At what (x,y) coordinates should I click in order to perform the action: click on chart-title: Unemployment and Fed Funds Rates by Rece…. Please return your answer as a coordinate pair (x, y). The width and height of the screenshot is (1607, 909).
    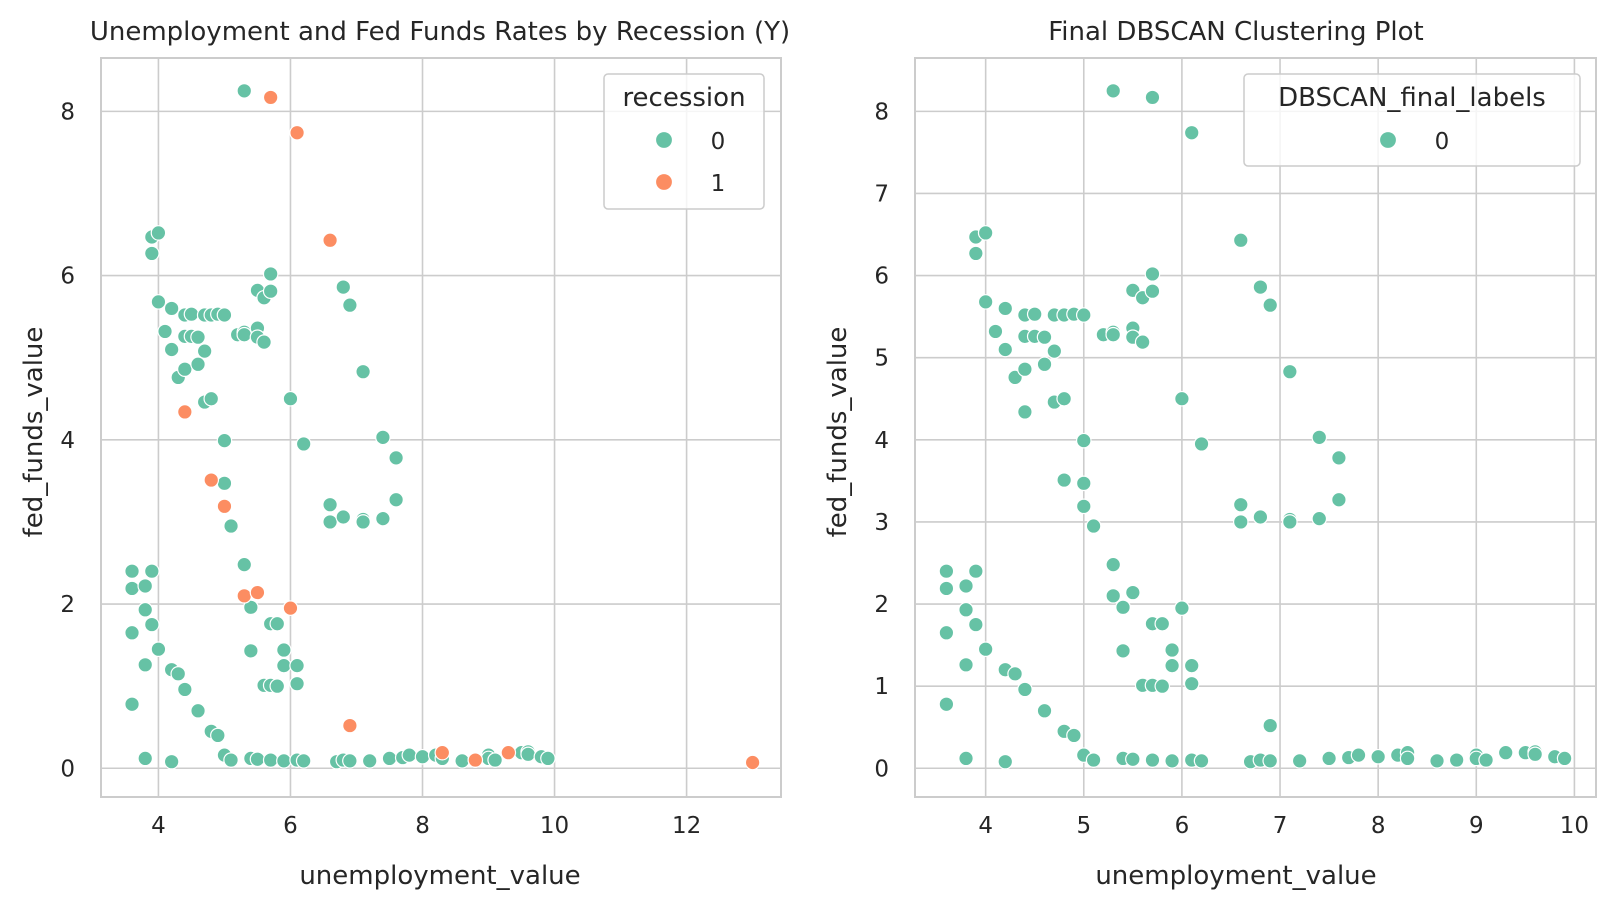
    Looking at the image, I should click on (440, 32).